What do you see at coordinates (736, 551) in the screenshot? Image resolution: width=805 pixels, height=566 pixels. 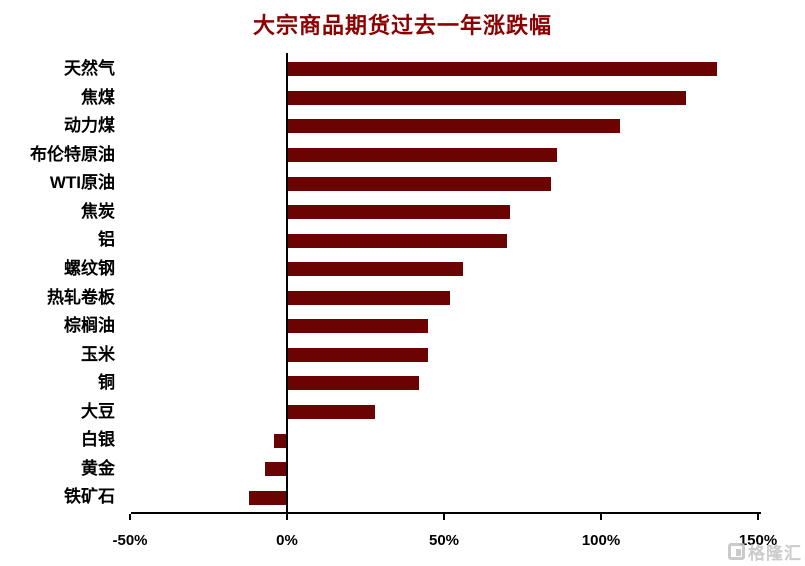 I see `gelonghui-logo-icon` at bounding box center [736, 551].